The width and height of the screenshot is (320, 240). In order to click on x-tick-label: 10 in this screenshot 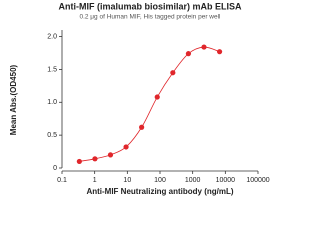, I will do `click(127, 180)`.